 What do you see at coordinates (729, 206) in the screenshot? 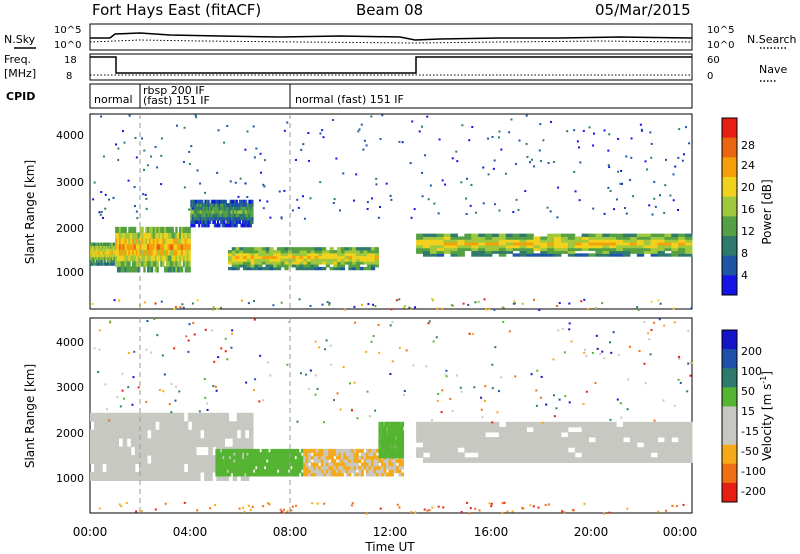
I see `power-colorbar-frame` at bounding box center [729, 206].